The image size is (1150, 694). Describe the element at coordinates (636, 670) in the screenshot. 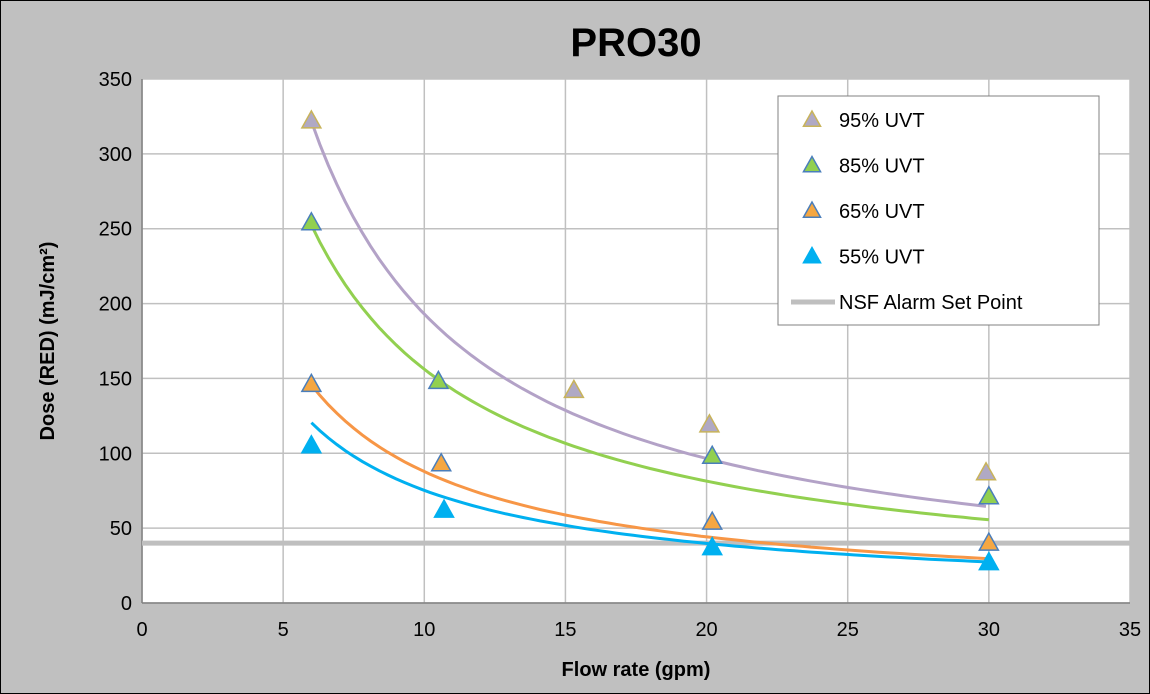

I see `x-axis-title: Flow rate (gpm)` at that location.